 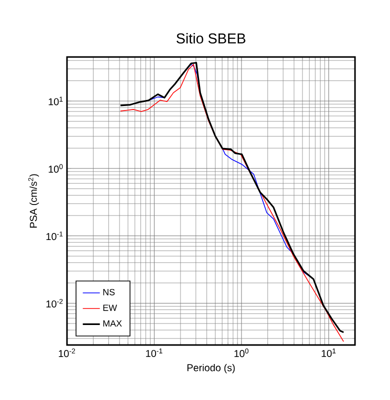 What do you see at coordinates (55, 101) in the screenshot?
I see `y-tick-label: 10$^{1}$` at bounding box center [55, 101].